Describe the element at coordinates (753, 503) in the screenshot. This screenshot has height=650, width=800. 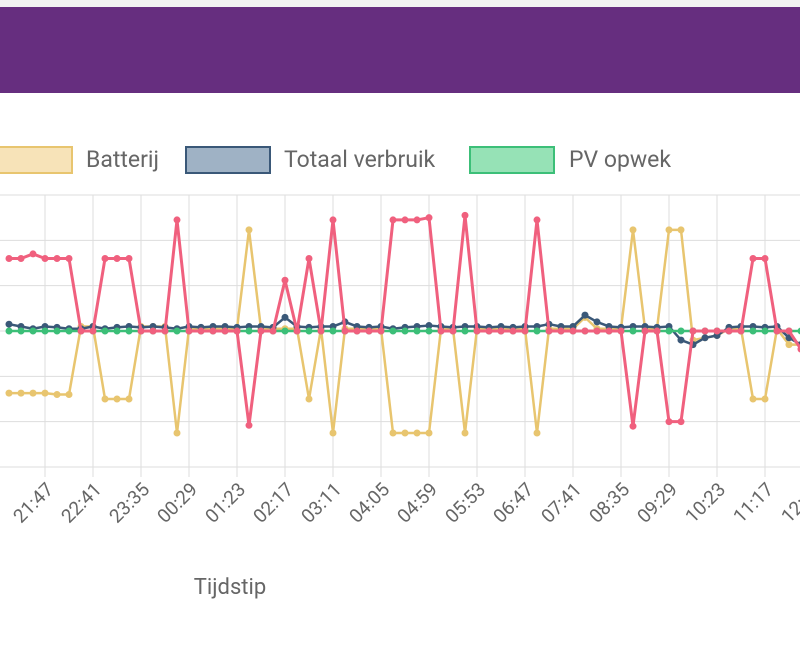
I see `x-tick-label: 11:17` at that location.